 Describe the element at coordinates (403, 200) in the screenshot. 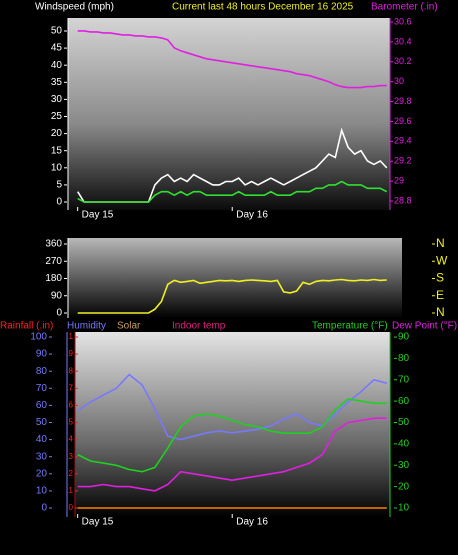

I see `tick-label: 28.8` at that location.